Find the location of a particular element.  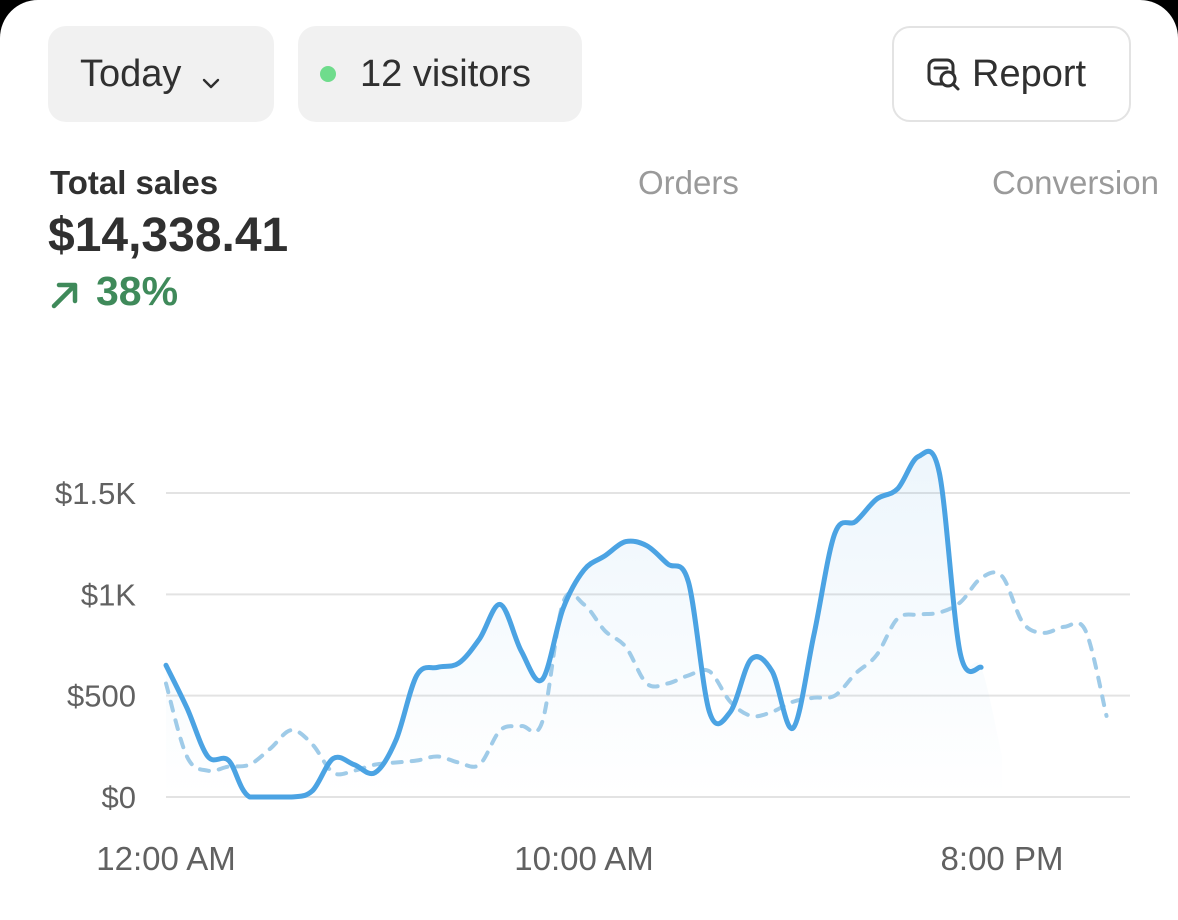

visitors-label: 12 visitors is located at coordinates (446, 73).